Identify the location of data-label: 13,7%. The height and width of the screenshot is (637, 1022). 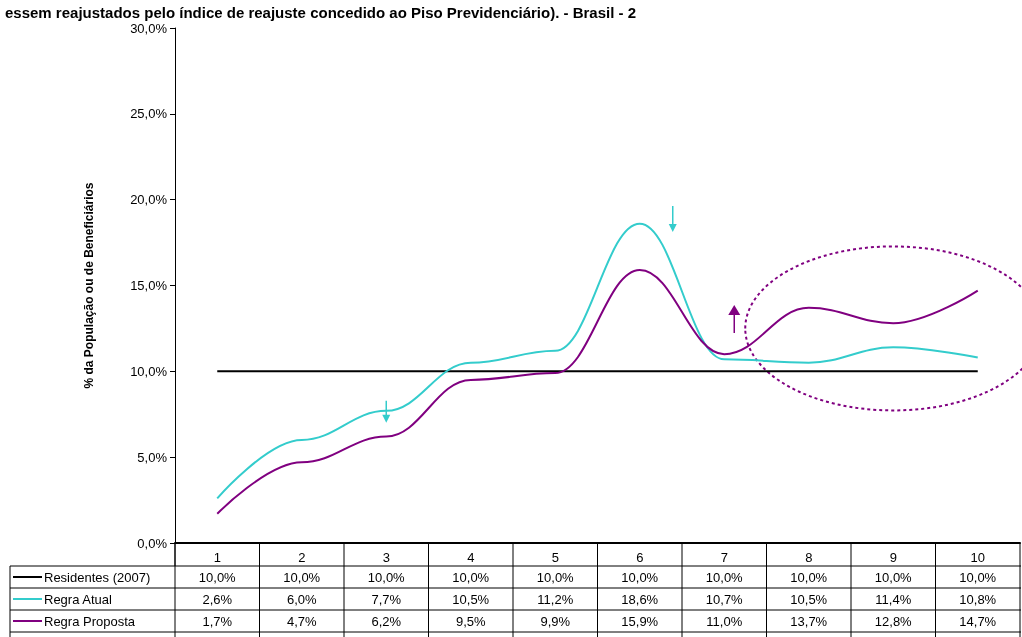
(809, 621).